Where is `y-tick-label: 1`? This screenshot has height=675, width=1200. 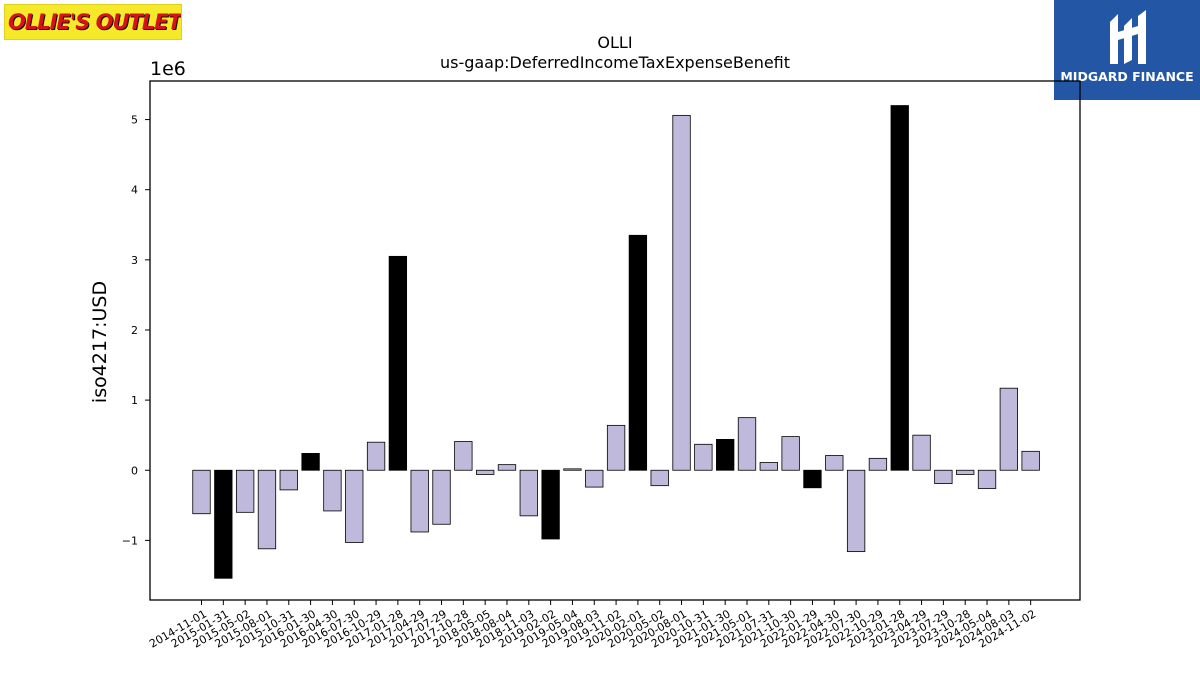
y-tick-label: 1 is located at coordinates (134, 400).